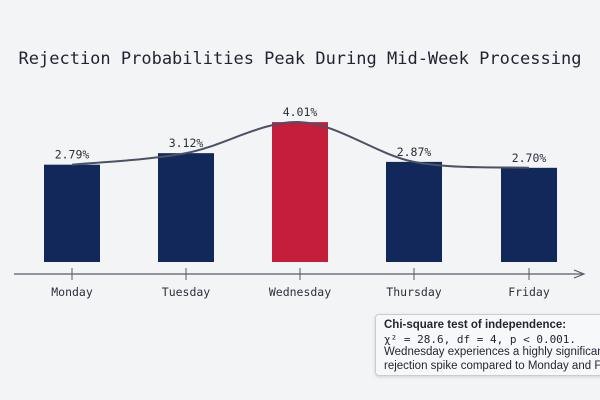 The height and width of the screenshot is (400, 600). What do you see at coordinates (72, 292) in the screenshot?
I see `x-tick-label-monday: Monday` at bounding box center [72, 292].